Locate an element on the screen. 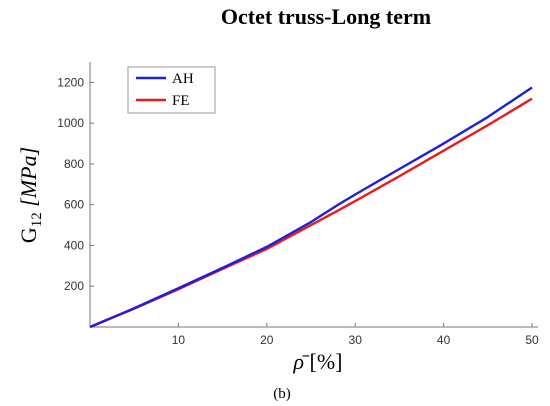  svg-text: ρ̄ [%] is located at coordinates (317, 361).